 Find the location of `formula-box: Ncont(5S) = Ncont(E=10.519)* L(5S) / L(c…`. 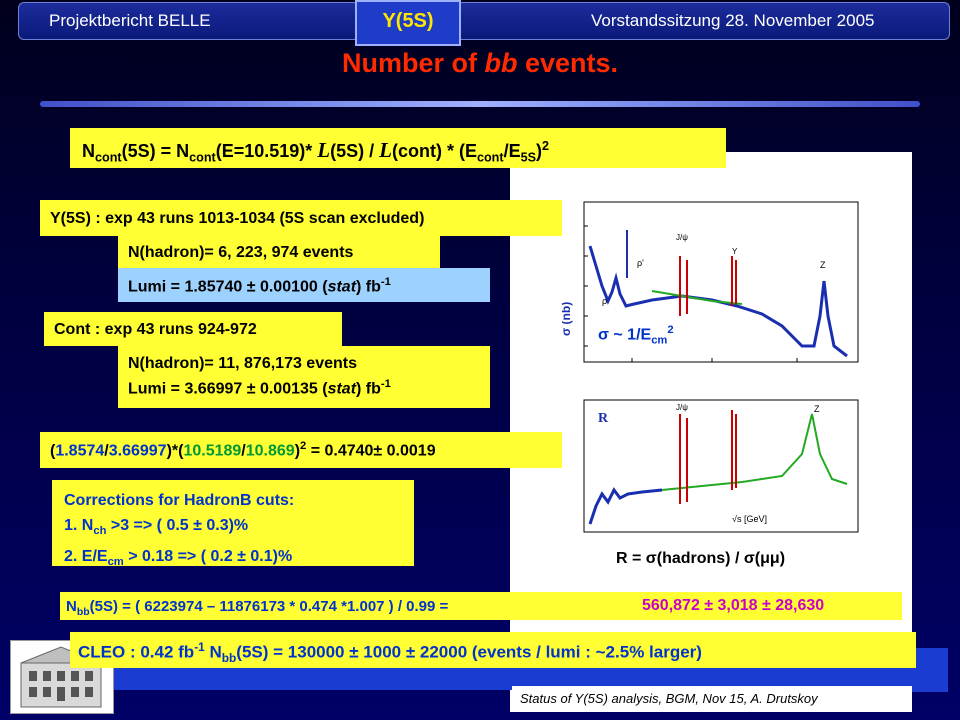

formula-box: Ncont(5S) = Ncont(E=10.519)* L(5S) / L(c… is located at coordinates (398, 148).